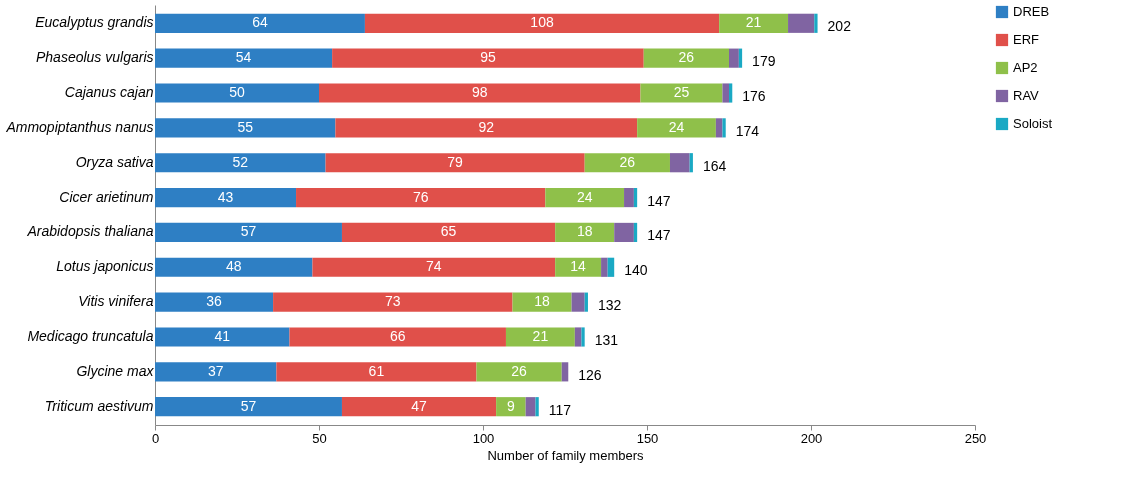 The width and height of the screenshot is (1137, 488). I want to click on data-label: 74, so click(434, 266).